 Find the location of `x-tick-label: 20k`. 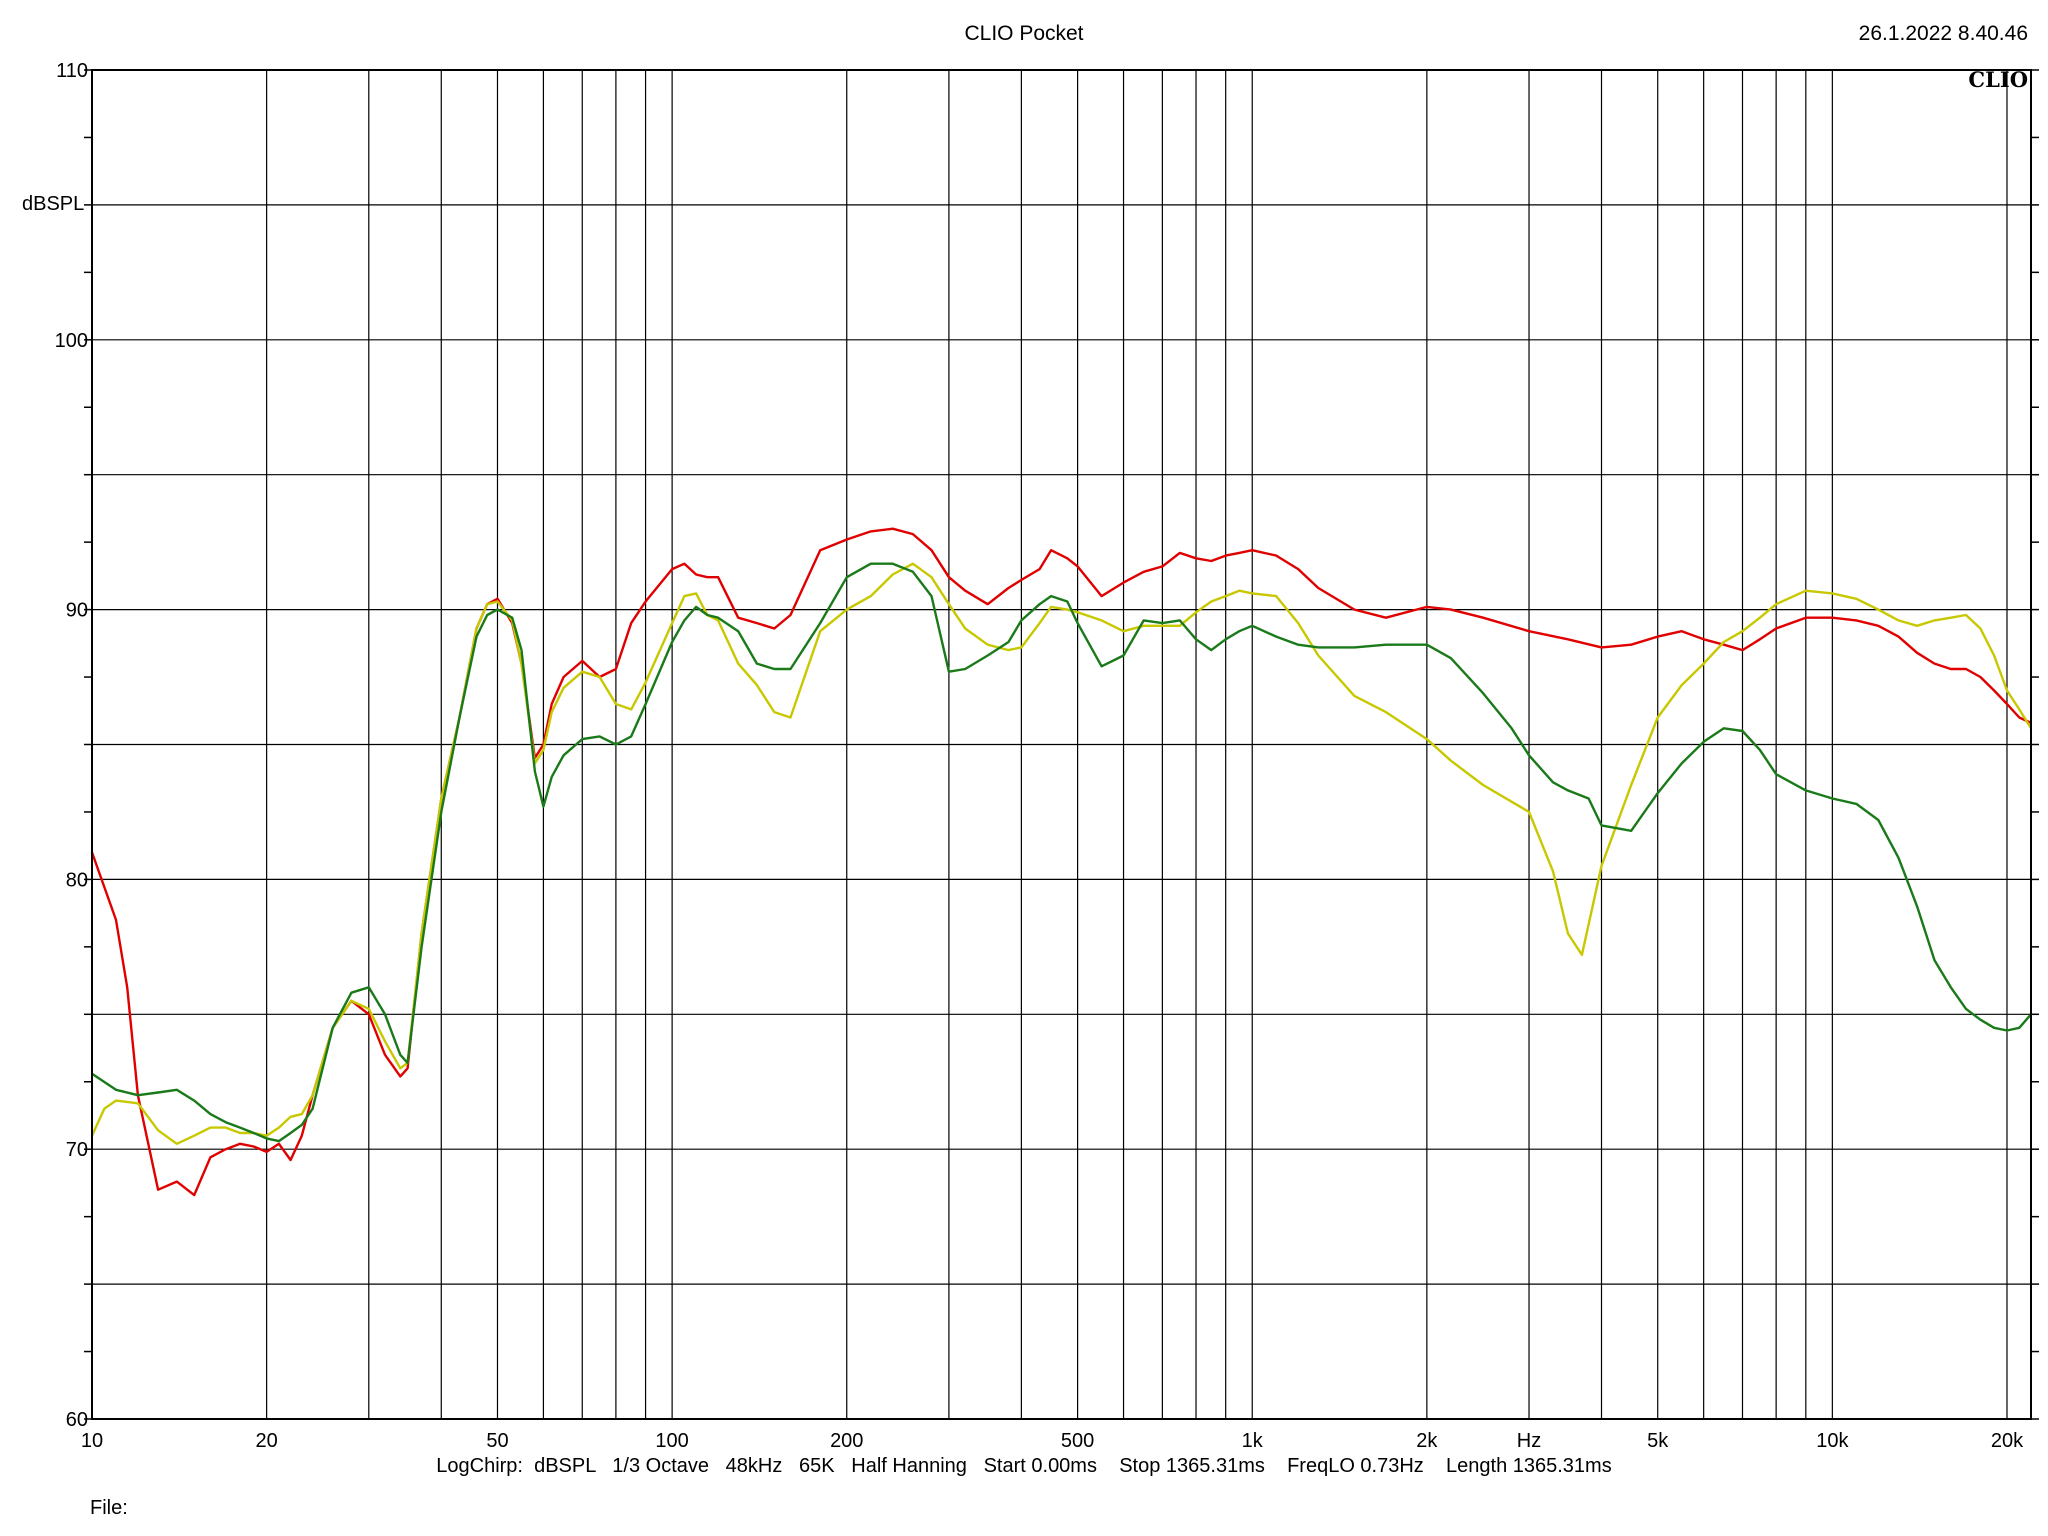

x-tick-label: 20k is located at coordinates (2007, 1441).